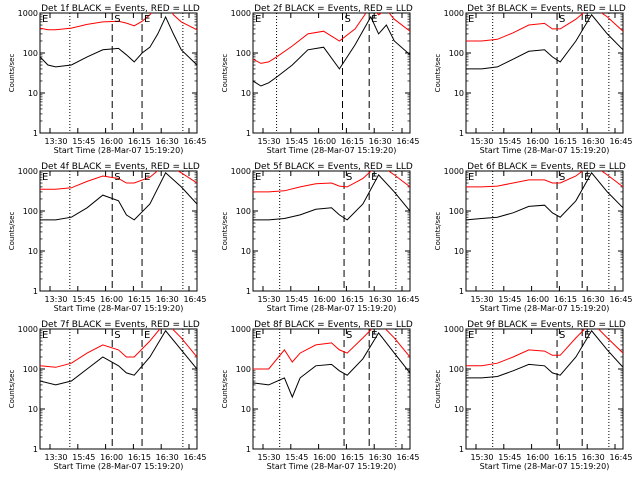  What do you see at coordinates (120, 325) in the screenshot?
I see `panel-title: Det 7f BLACK = Events, RED = LLD` at bounding box center [120, 325].